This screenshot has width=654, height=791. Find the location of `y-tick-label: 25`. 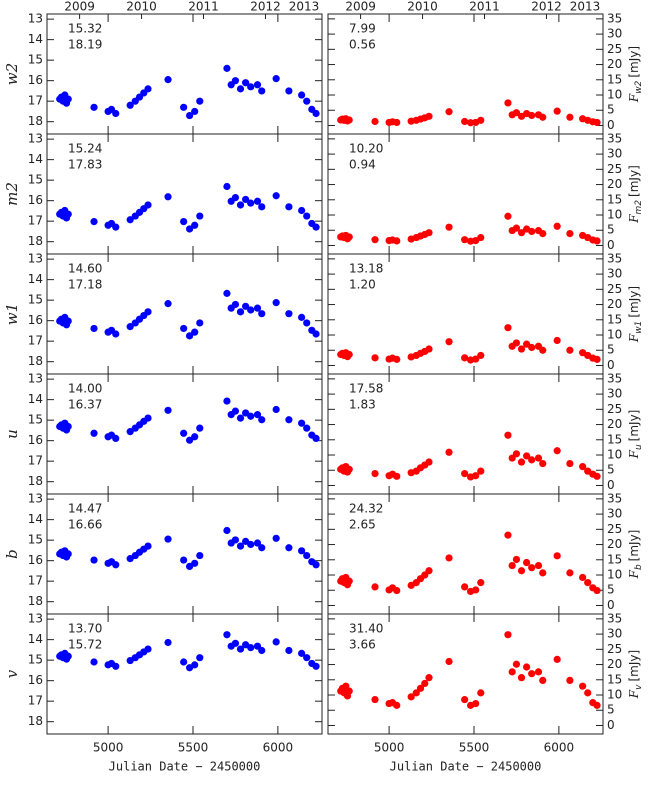

y-tick-label: 25 is located at coordinates (614, 409).